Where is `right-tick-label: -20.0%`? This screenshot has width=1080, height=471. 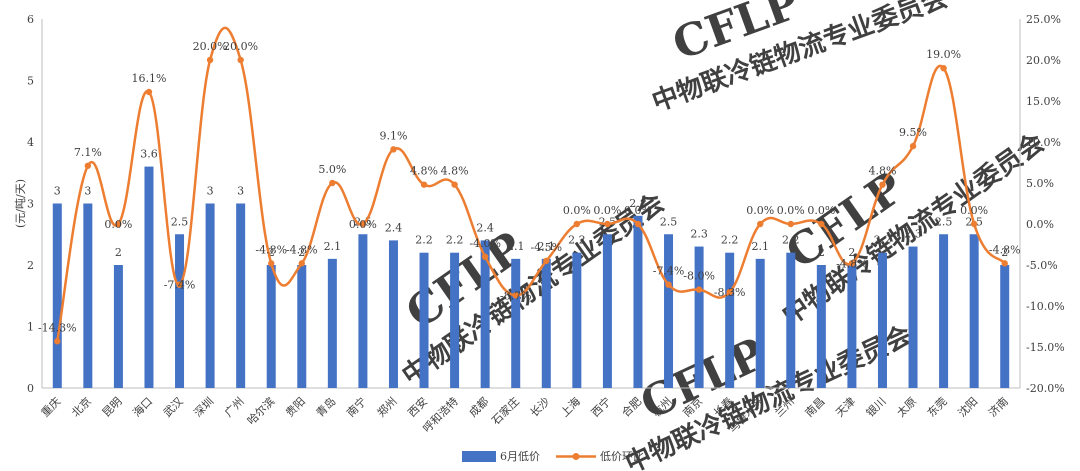 right-tick-label: -20.0% is located at coordinates (1045, 388).